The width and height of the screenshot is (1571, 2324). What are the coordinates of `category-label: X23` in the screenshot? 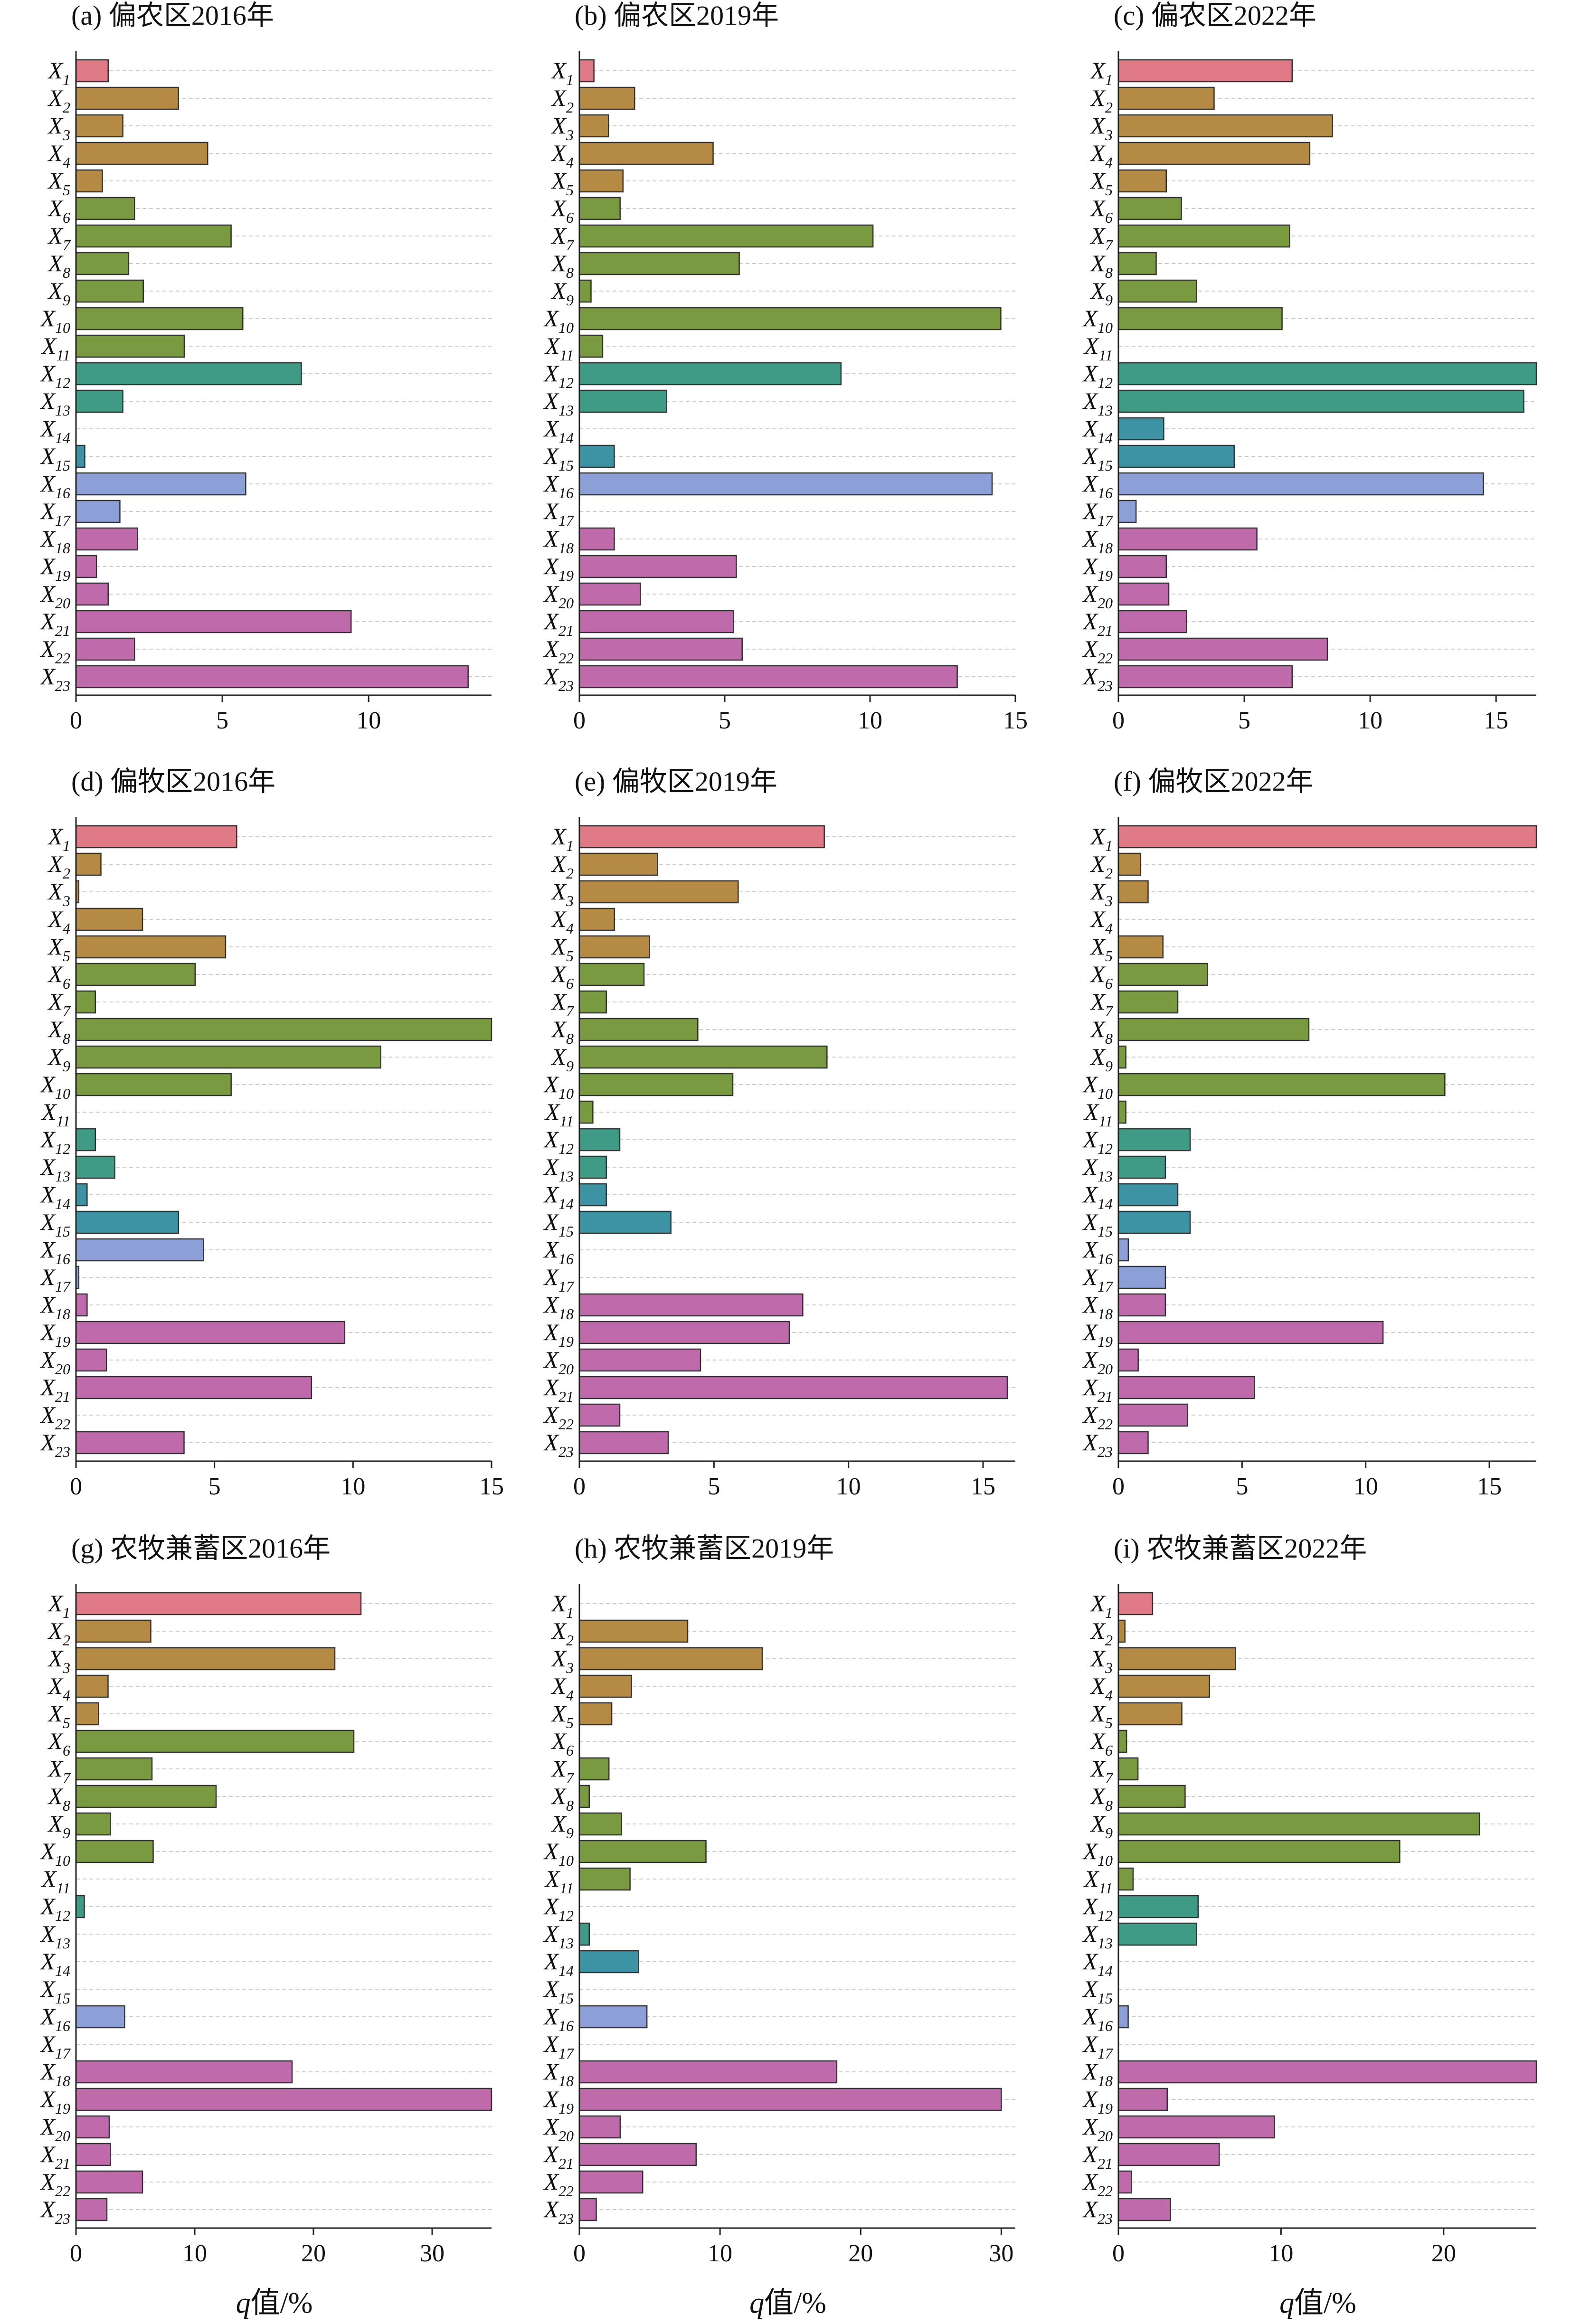 It's located at (1097, 2211).